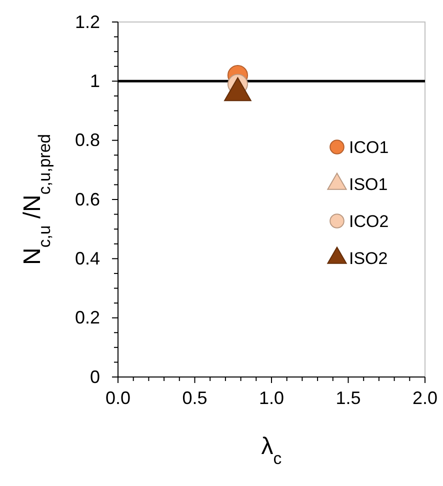  Describe the element at coordinates (118, 398) in the screenshot. I see `x-tick-label: 0.0` at that location.